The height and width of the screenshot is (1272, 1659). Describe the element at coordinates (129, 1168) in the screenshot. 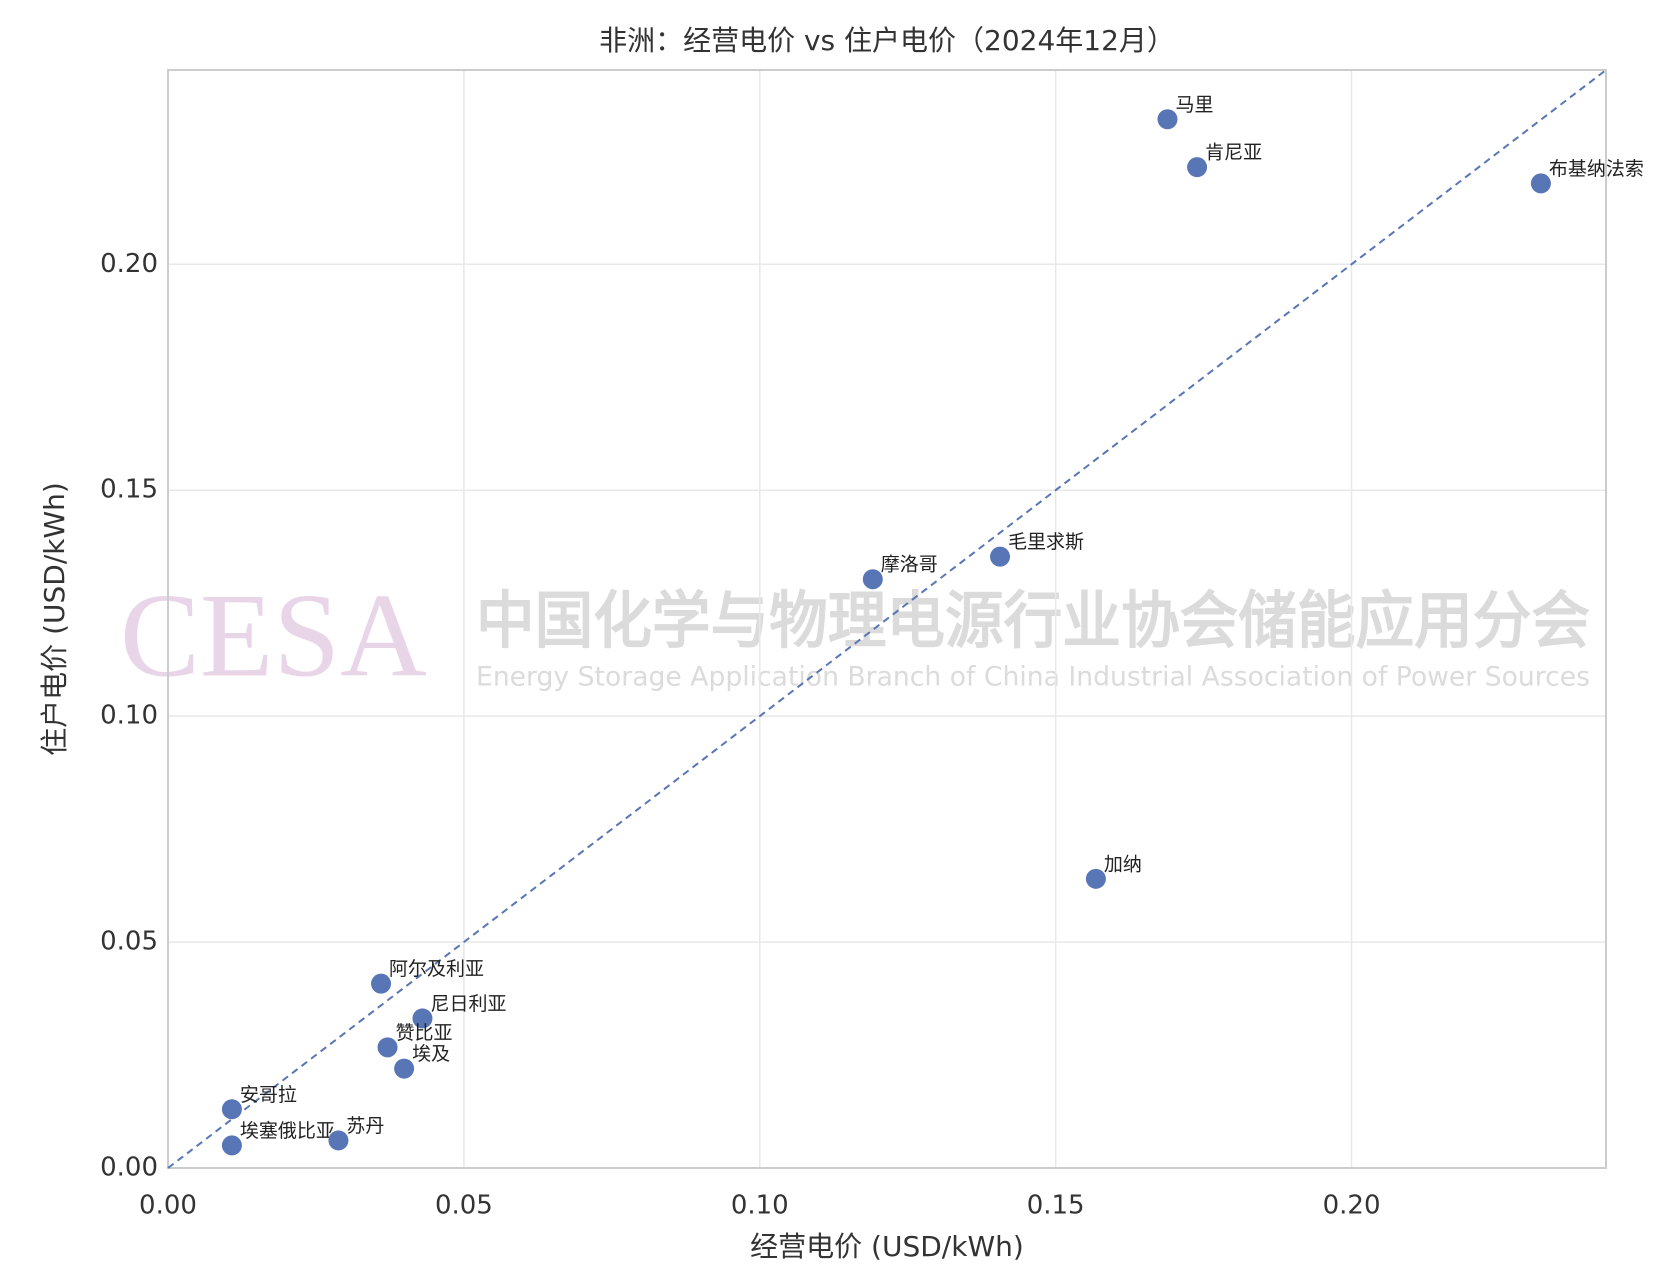

I see `y-tick-label: 0.00` at that location.